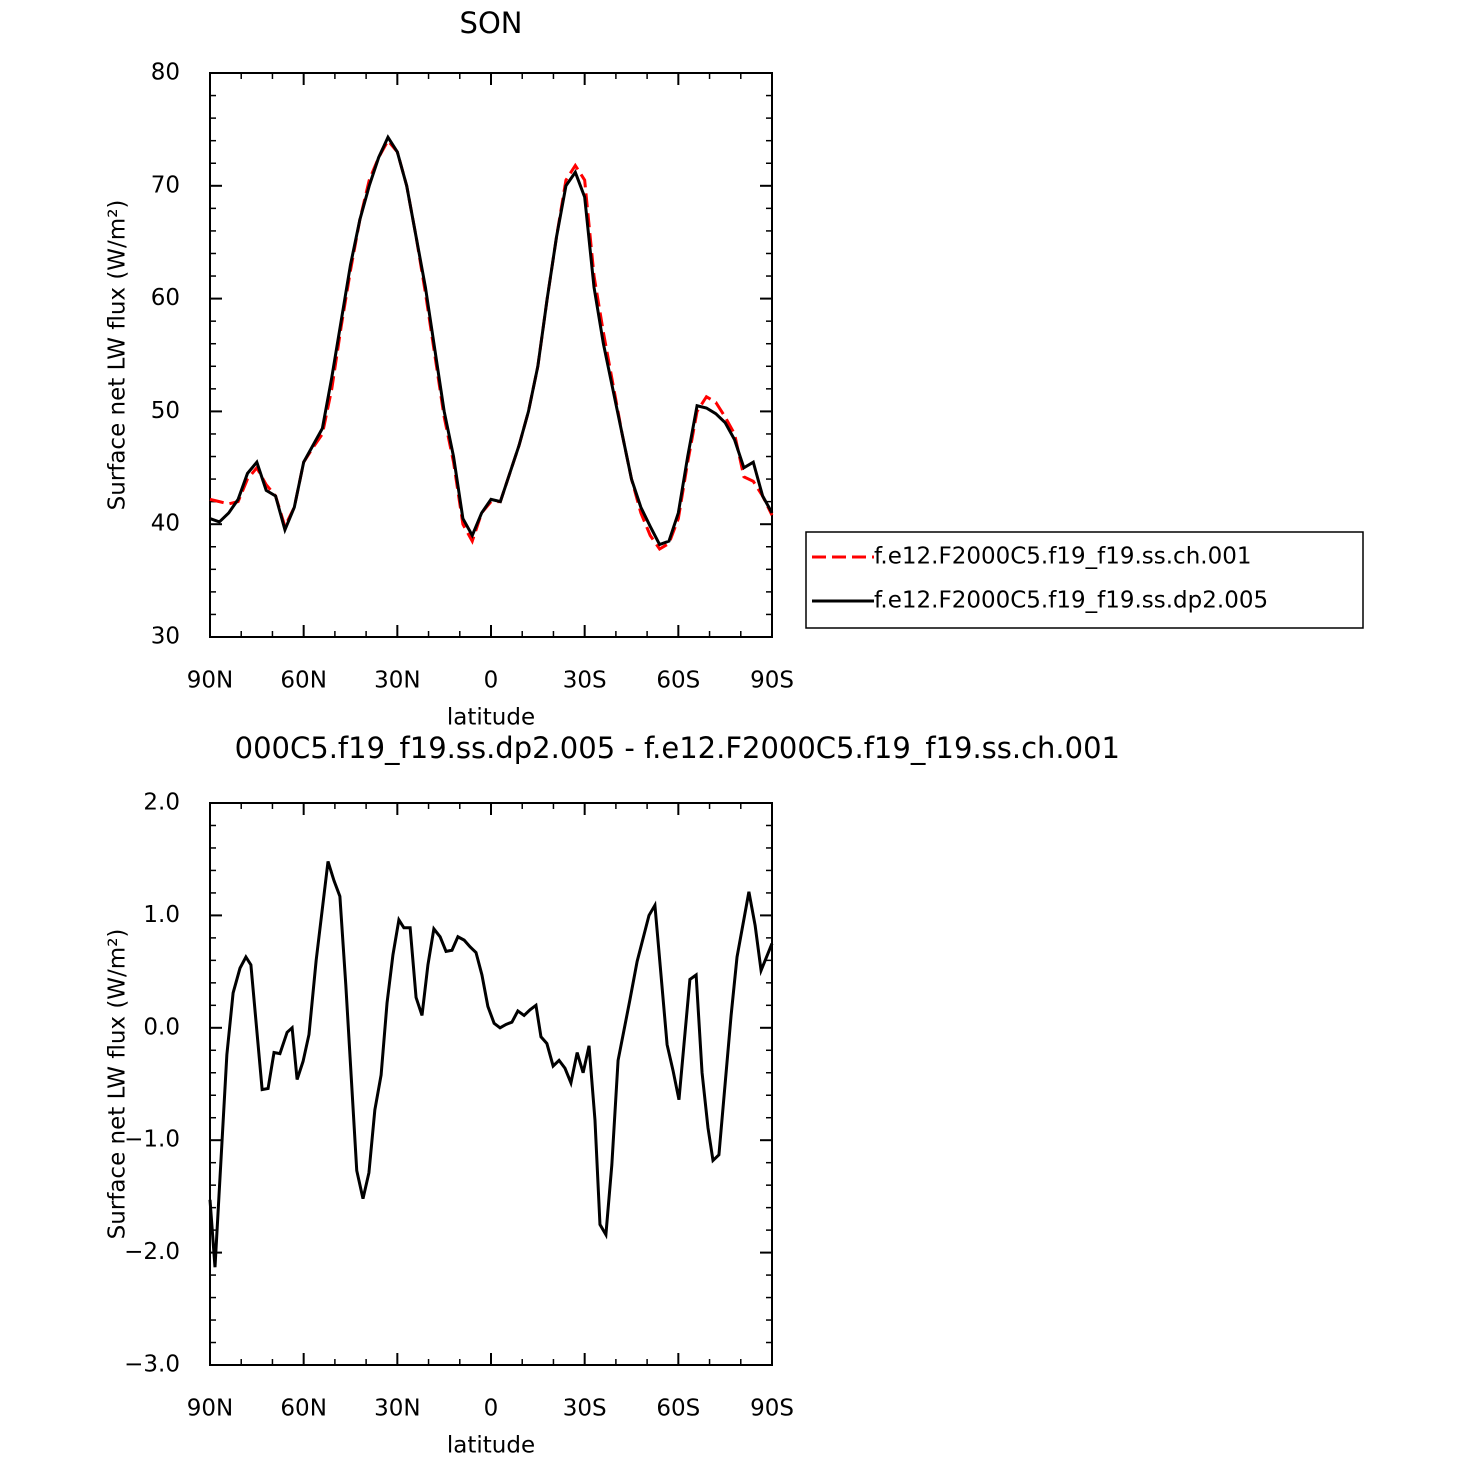 This screenshot has height=1469, width=1467. I want to click on y-tick-label: −1.0, so click(152, 1140).